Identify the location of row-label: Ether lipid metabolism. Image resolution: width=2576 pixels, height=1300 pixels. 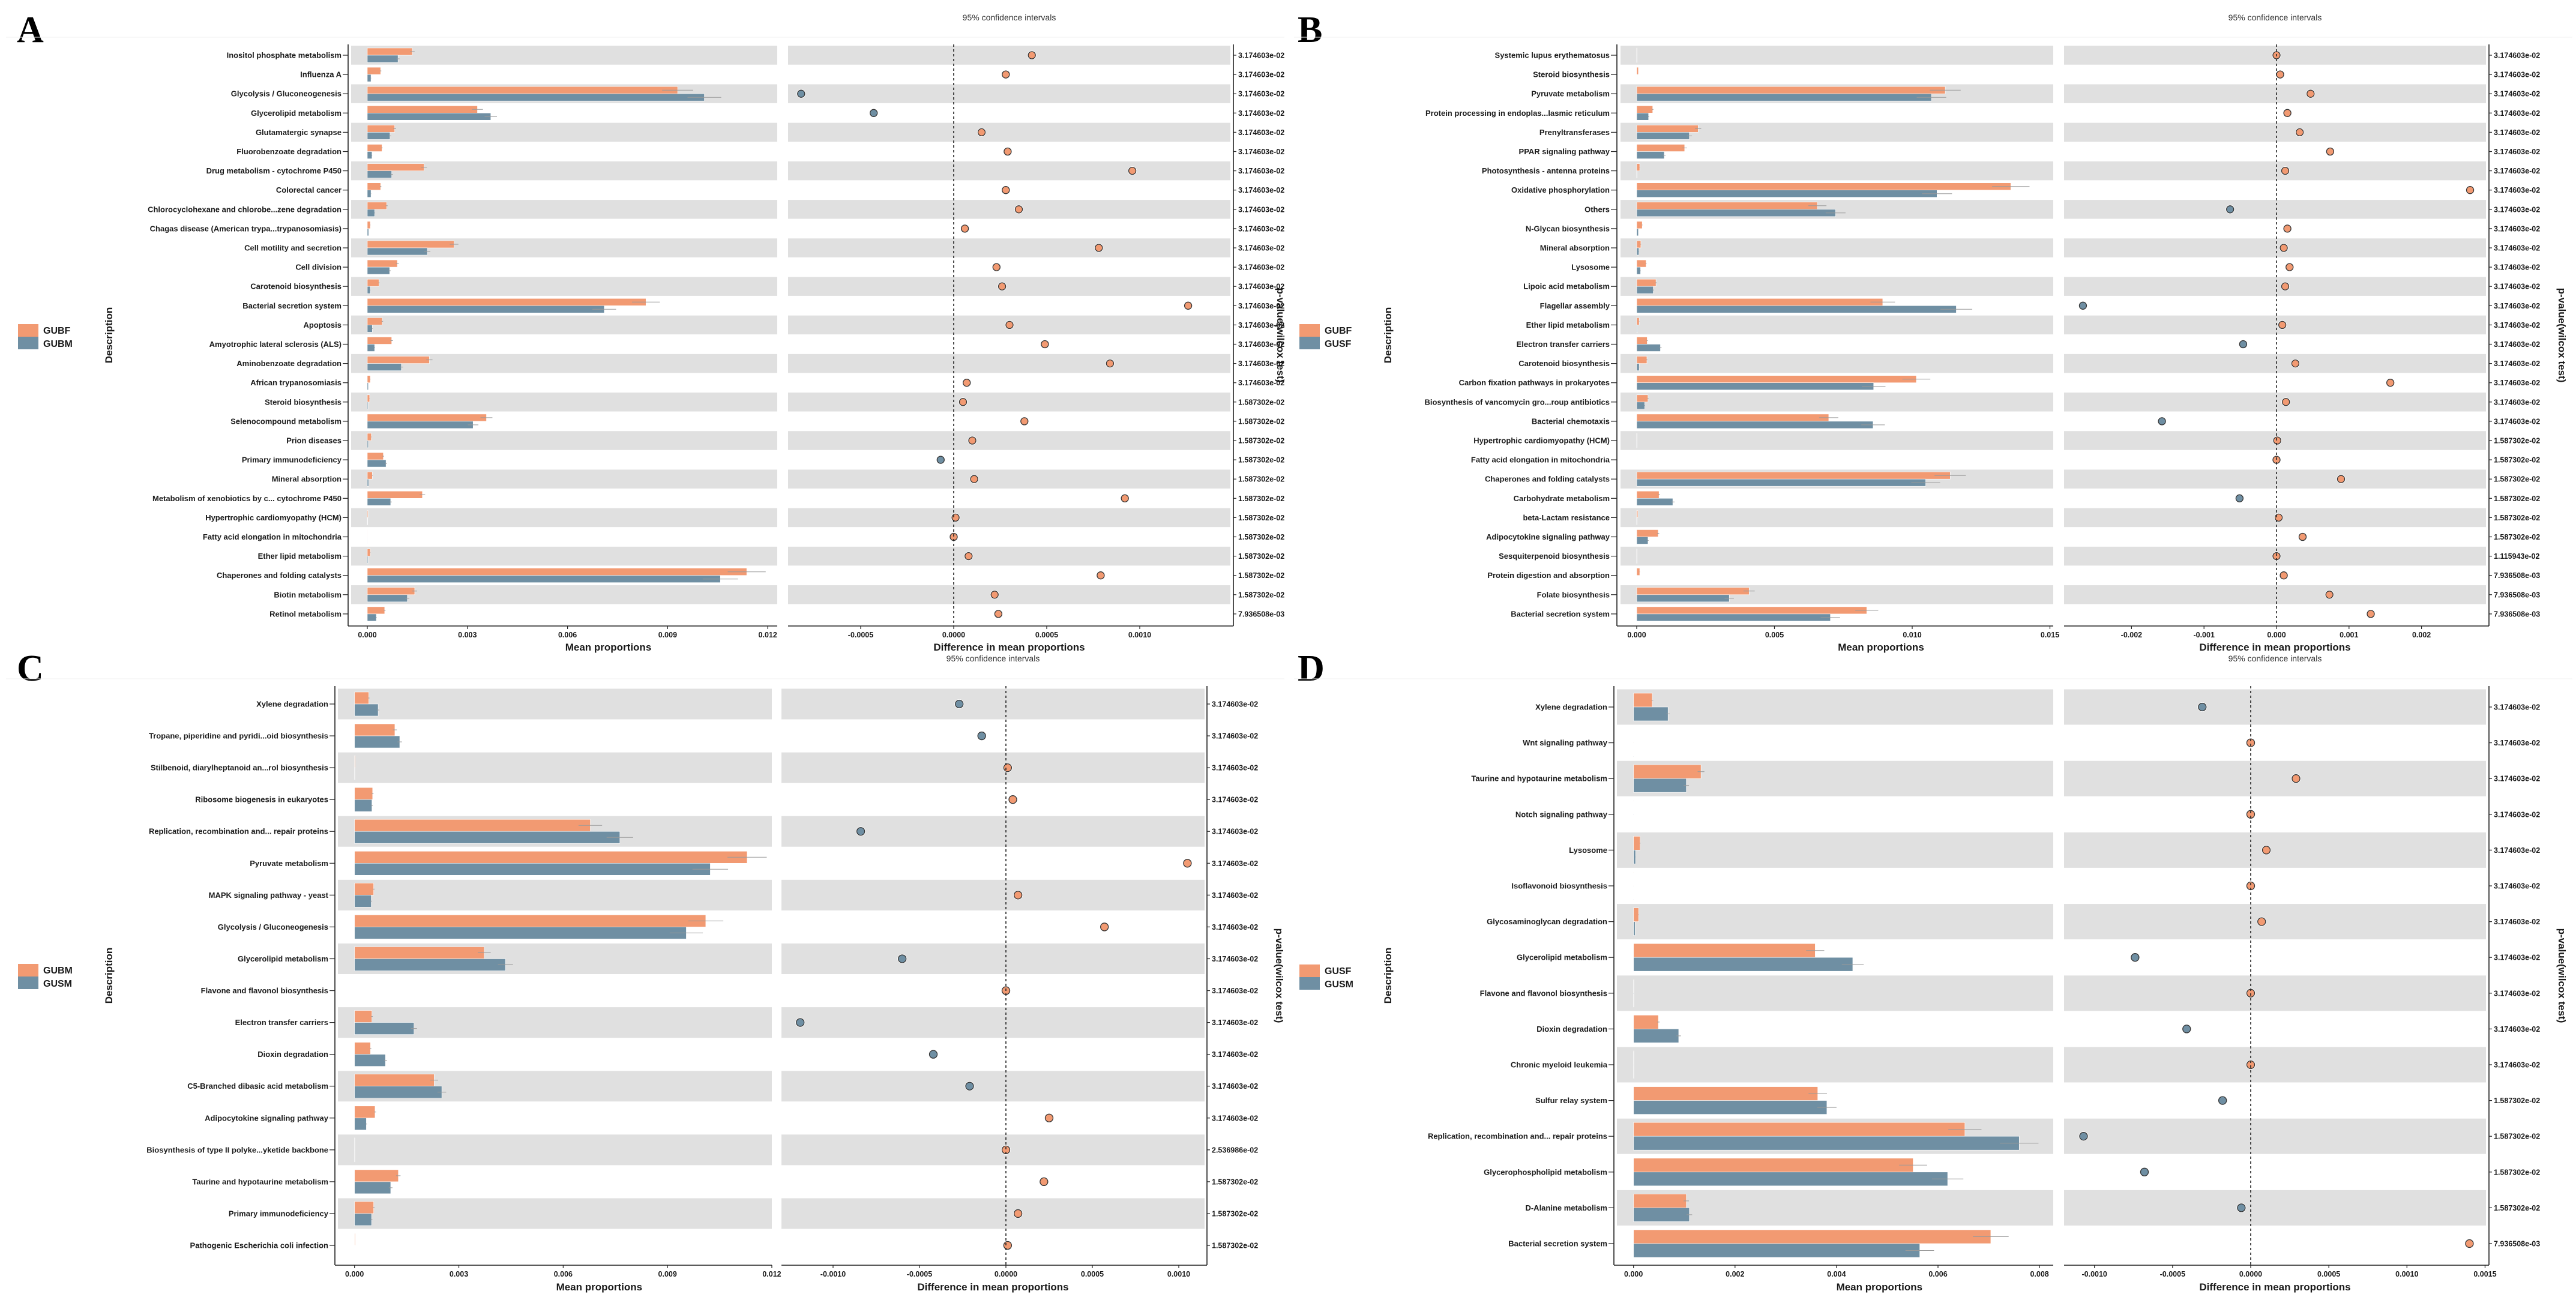
(300, 556).